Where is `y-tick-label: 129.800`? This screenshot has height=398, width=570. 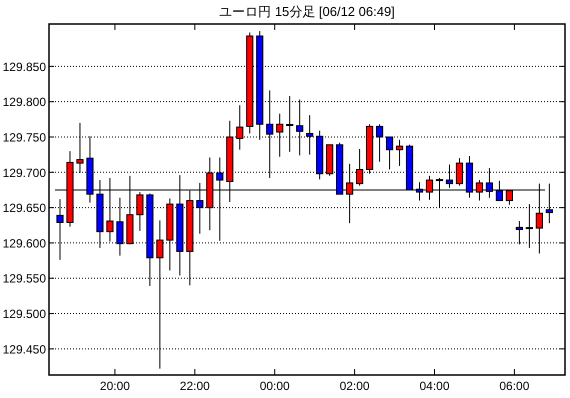
y-tick-label: 129.800 is located at coordinates (24, 102).